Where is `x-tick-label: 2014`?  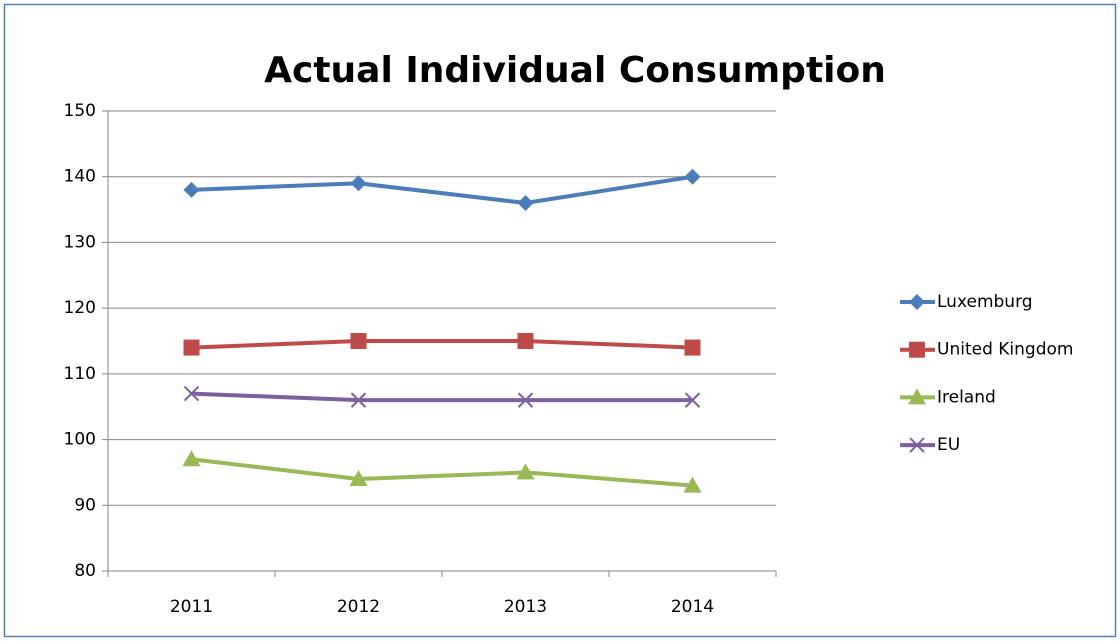 x-tick-label: 2014 is located at coordinates (692, 607).